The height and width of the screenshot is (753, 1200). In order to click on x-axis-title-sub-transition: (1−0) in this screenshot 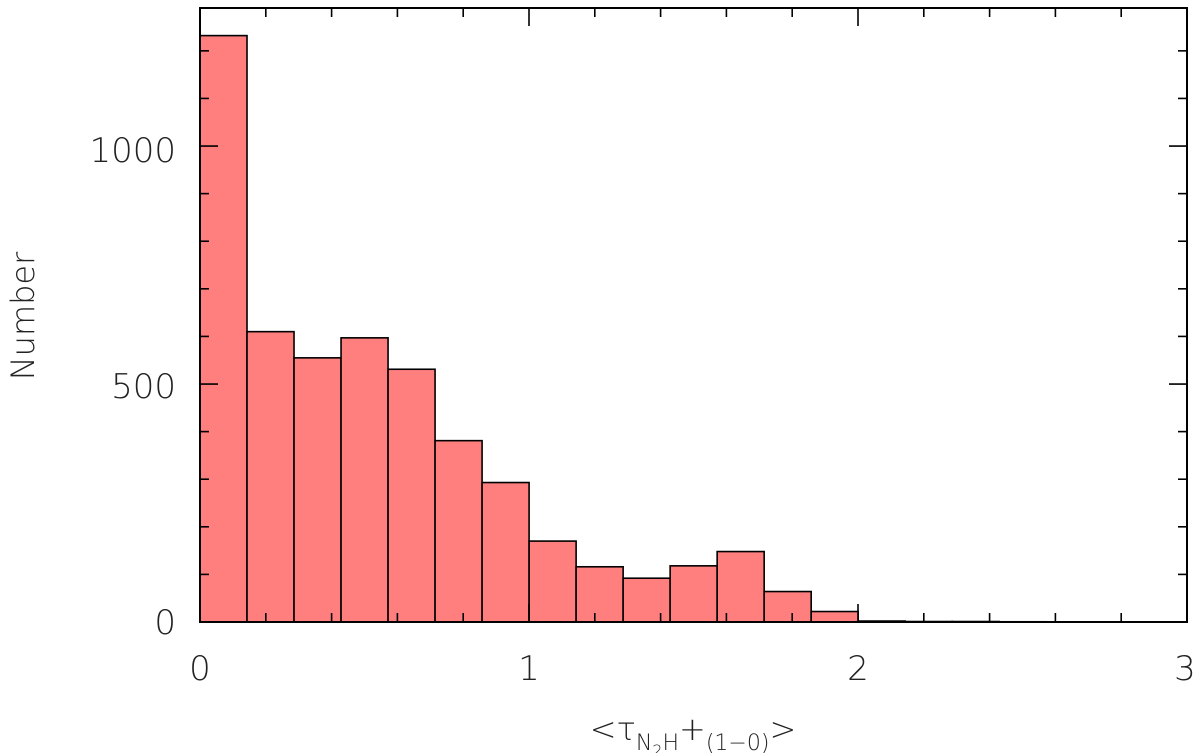, I will do `click(738, 742)`.